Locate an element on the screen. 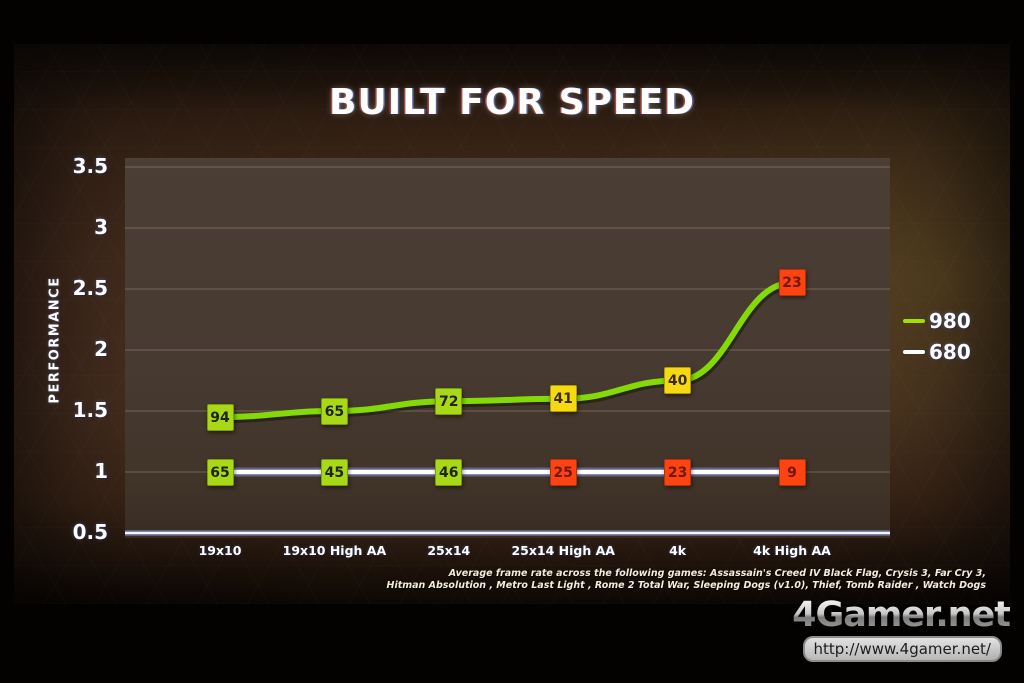 The height and width of the screenshot is (683, 1024). x-tick-label: 4k High AA is located at coordinates (792, 550).